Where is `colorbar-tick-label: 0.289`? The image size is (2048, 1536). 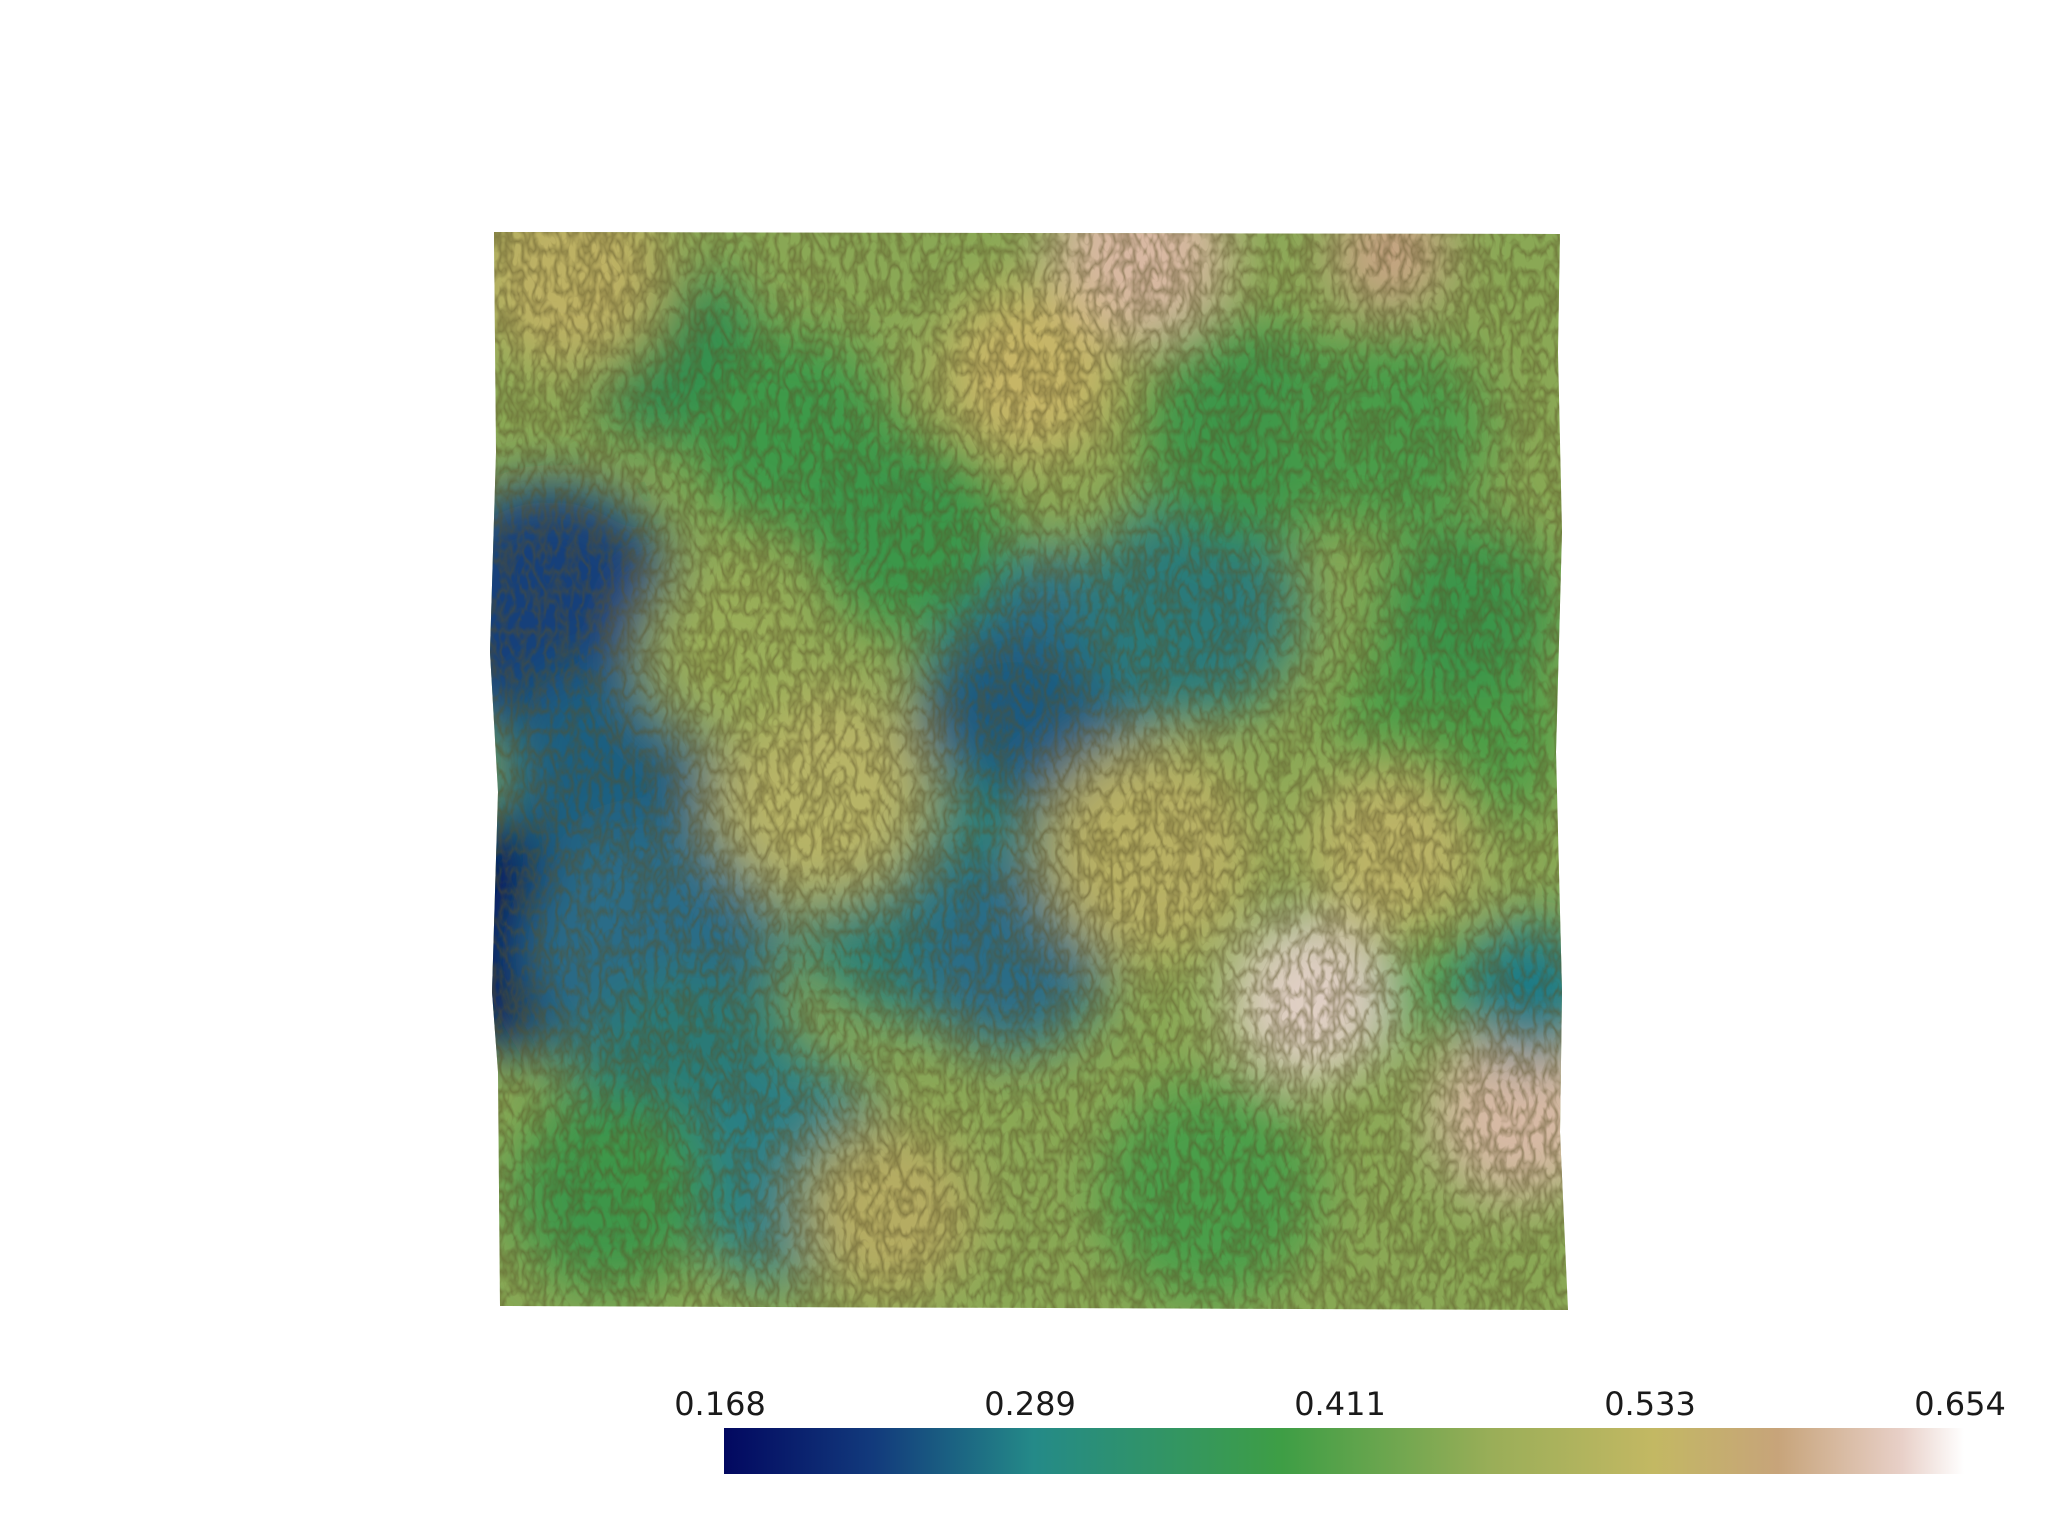
colorbar-tick-label: 0.289 is located at coordinates (1030, 1404).